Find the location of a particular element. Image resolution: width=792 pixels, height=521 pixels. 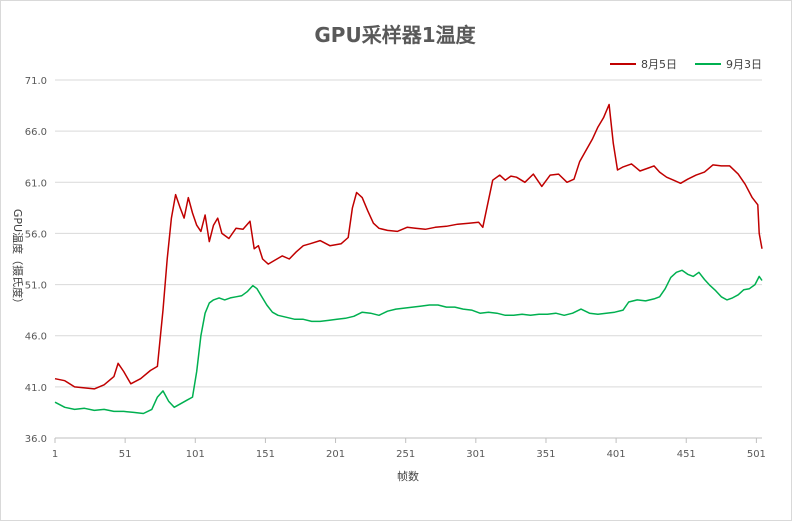

x-tick-label: 251 is located at coordinates (405, 454).